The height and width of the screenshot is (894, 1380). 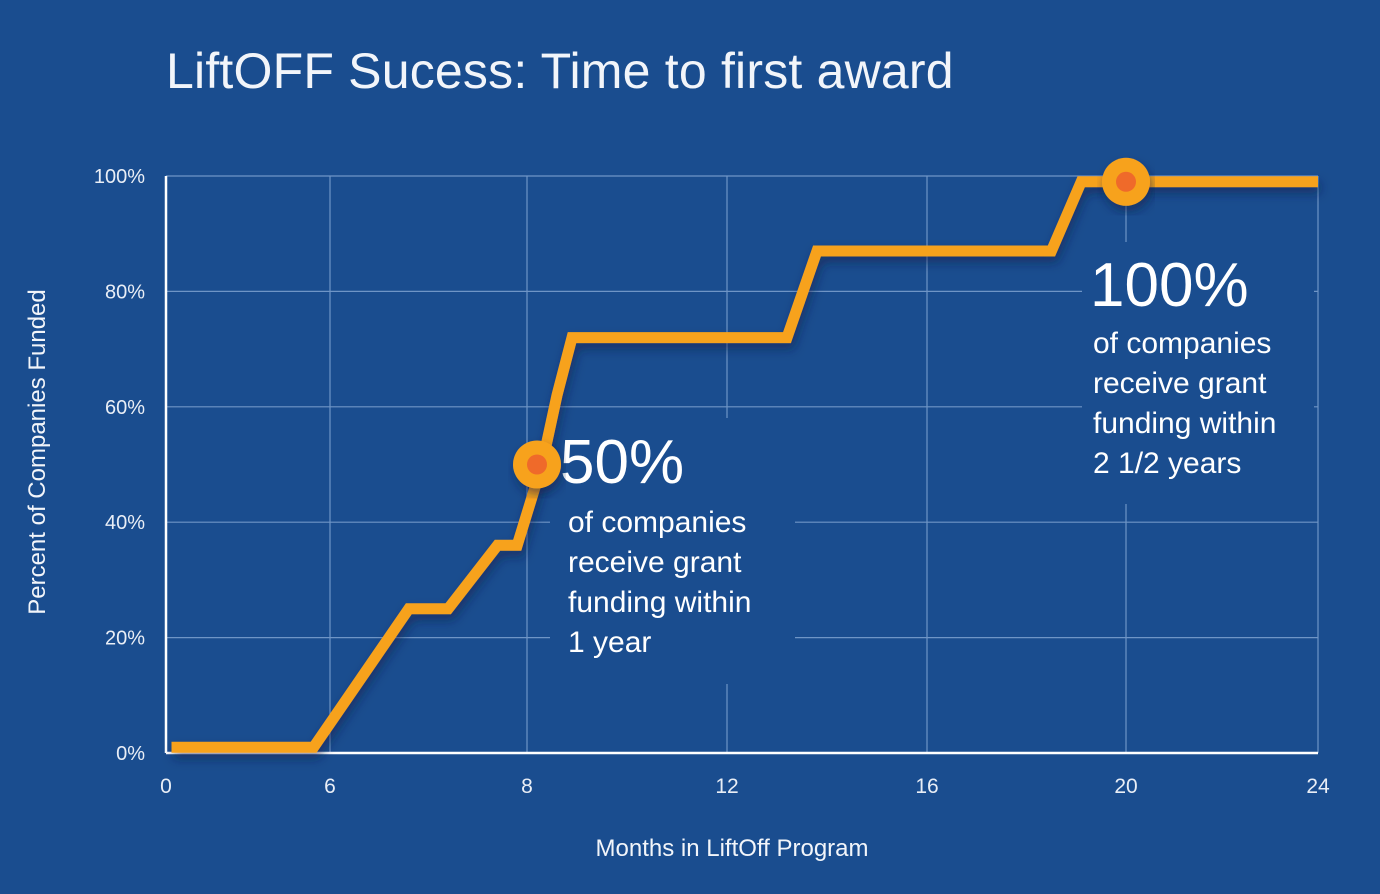 I want to click on annotation-value: 100%, so click(x=1169, y=285).